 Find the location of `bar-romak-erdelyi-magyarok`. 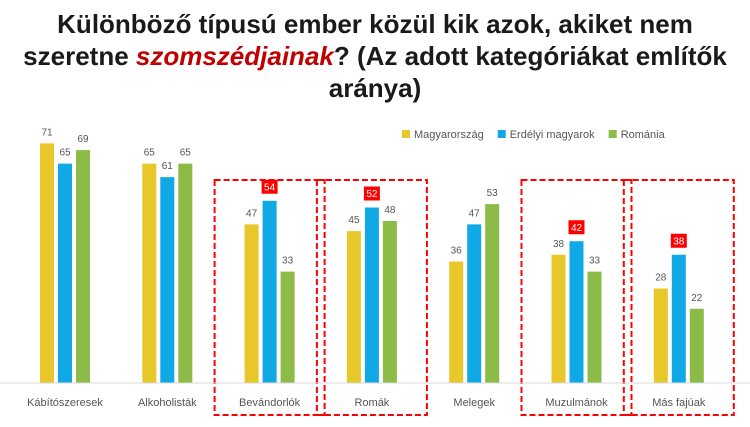

bar-romak-erdelyi-magyarok is located at coordinates (371, 295).